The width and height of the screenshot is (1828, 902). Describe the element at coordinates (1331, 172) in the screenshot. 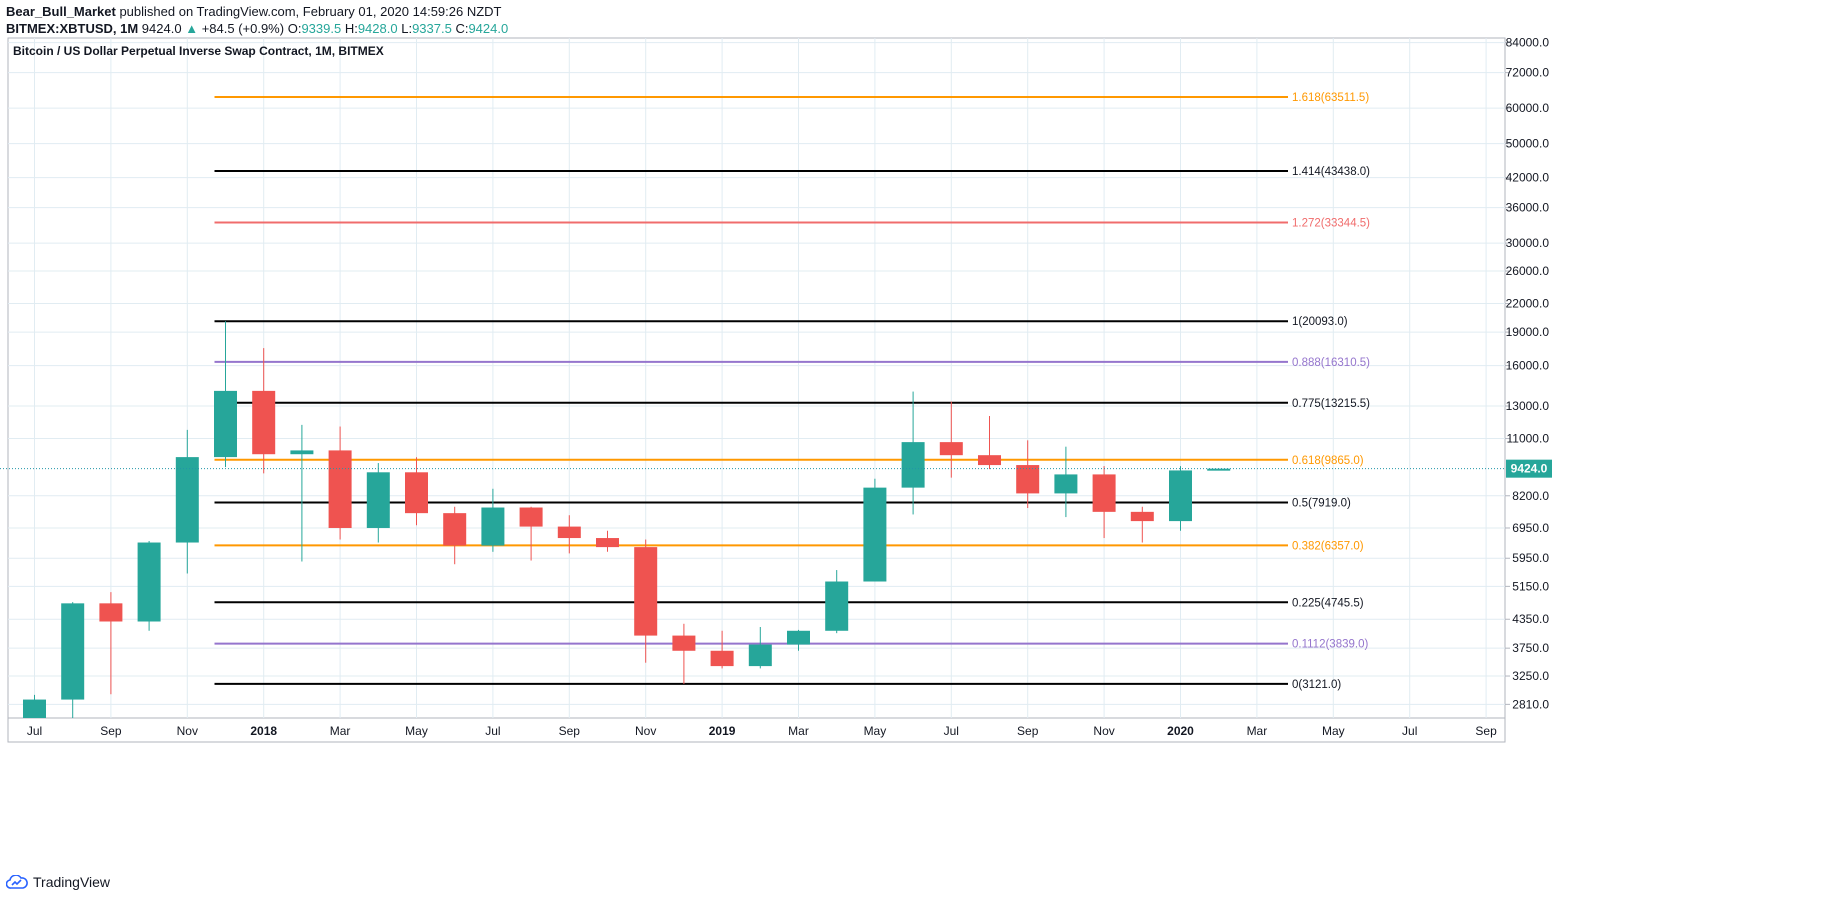

I see `fib-level-label: 1.414(43438.0)` at that location.